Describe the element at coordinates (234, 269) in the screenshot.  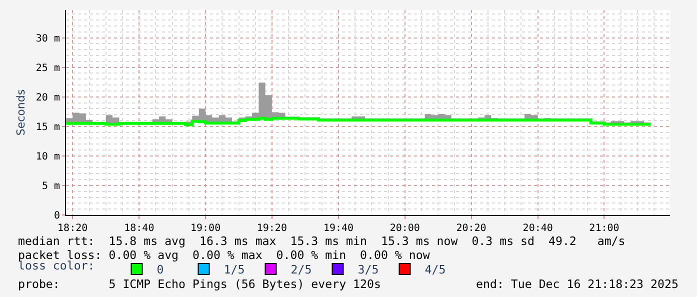
I see `legend-label: 1/5` at that location.